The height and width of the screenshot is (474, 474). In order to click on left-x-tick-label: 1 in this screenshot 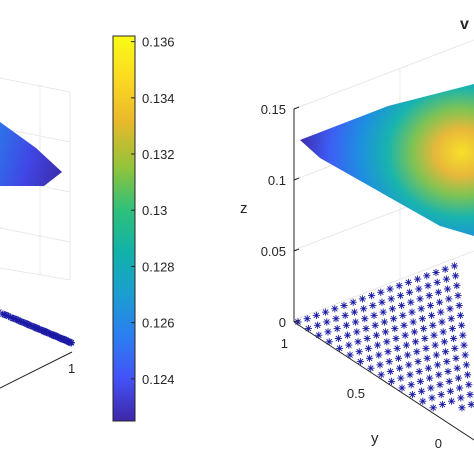, I will do `click(71, 368)`.